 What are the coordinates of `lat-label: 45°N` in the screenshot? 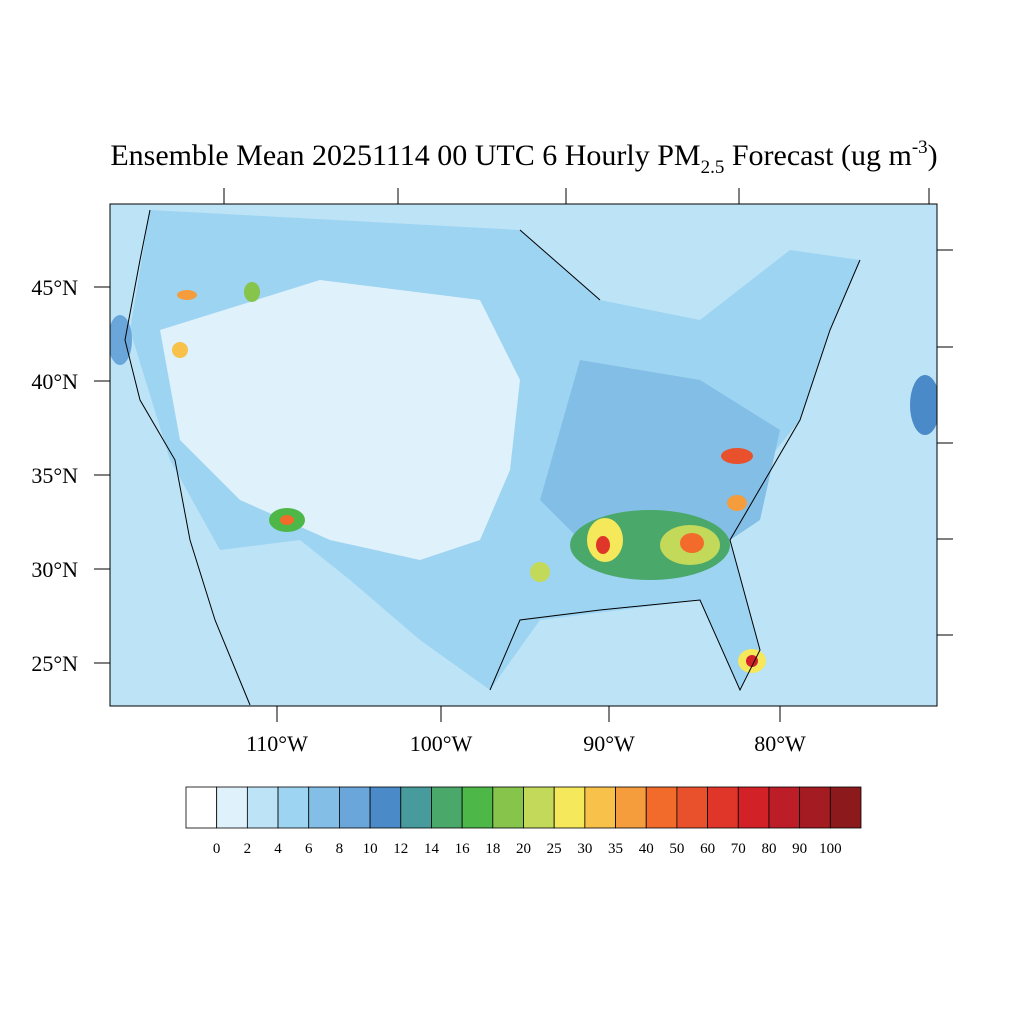 It's located at (54, 287).